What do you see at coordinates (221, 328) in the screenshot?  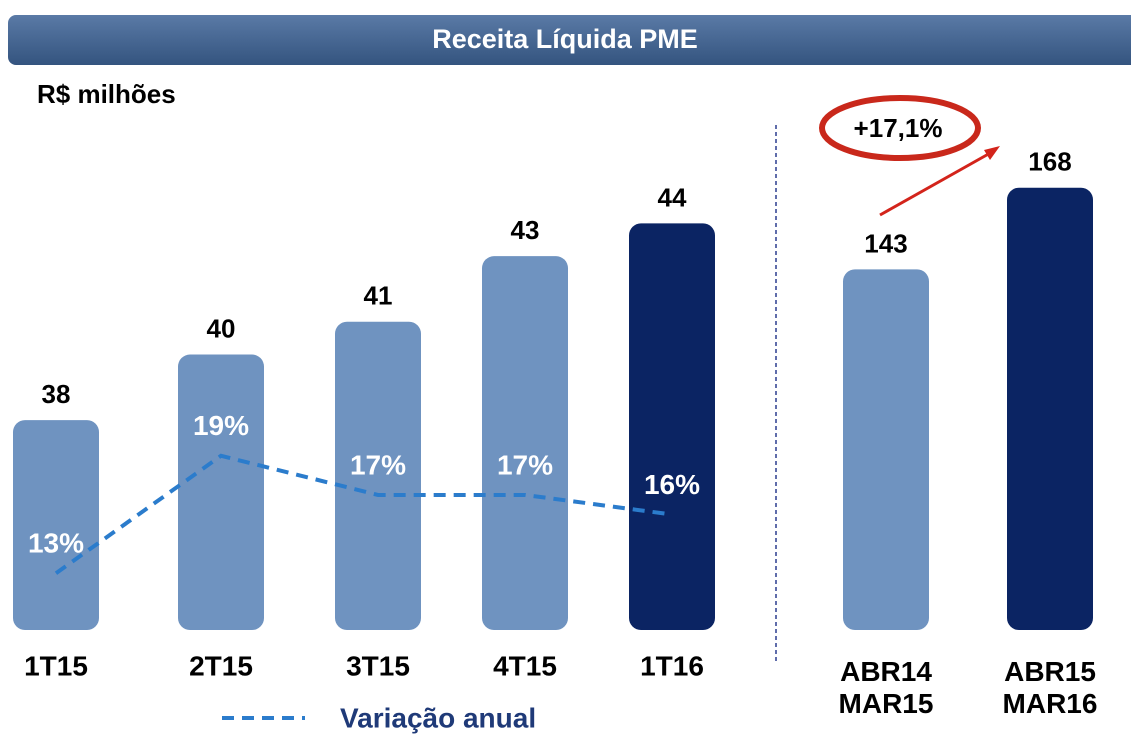 I see `value-label: 40` at bounding box center [221, 328].